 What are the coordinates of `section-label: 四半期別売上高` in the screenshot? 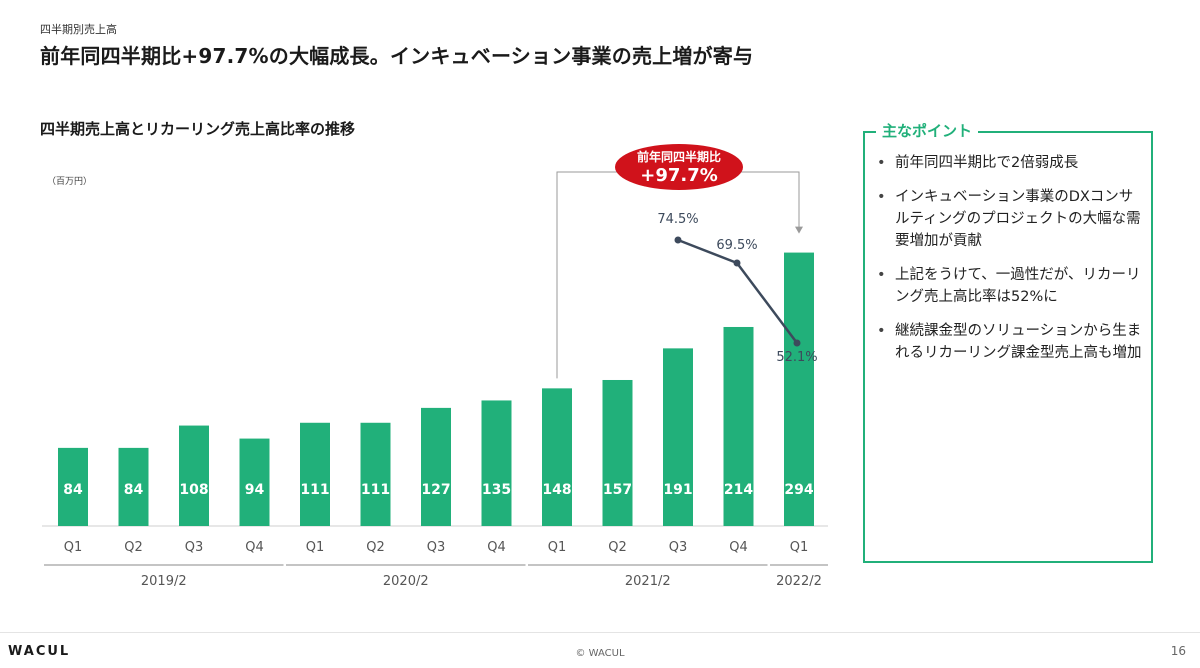 It's located at (78, 29).